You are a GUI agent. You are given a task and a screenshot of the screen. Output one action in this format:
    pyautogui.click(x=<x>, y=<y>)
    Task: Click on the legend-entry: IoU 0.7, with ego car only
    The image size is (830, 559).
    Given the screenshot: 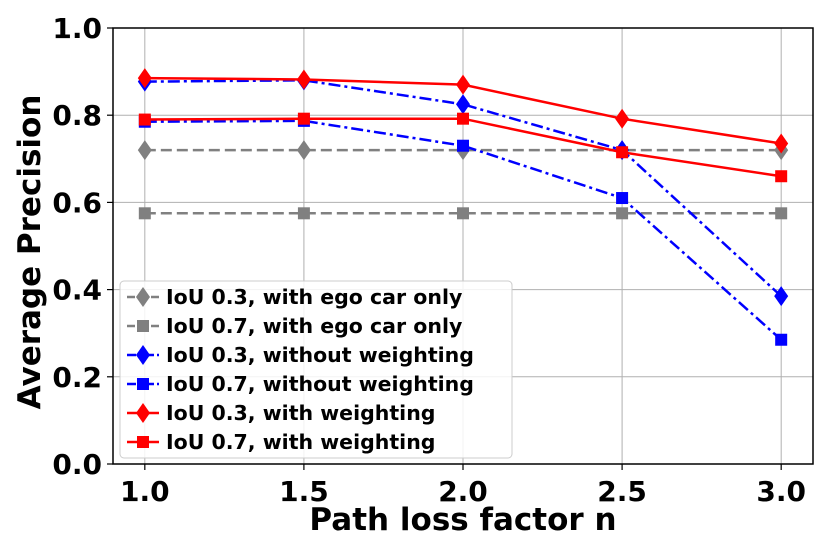 What is the action you would take?
    pyautogui.click(x=294, y=326)
    